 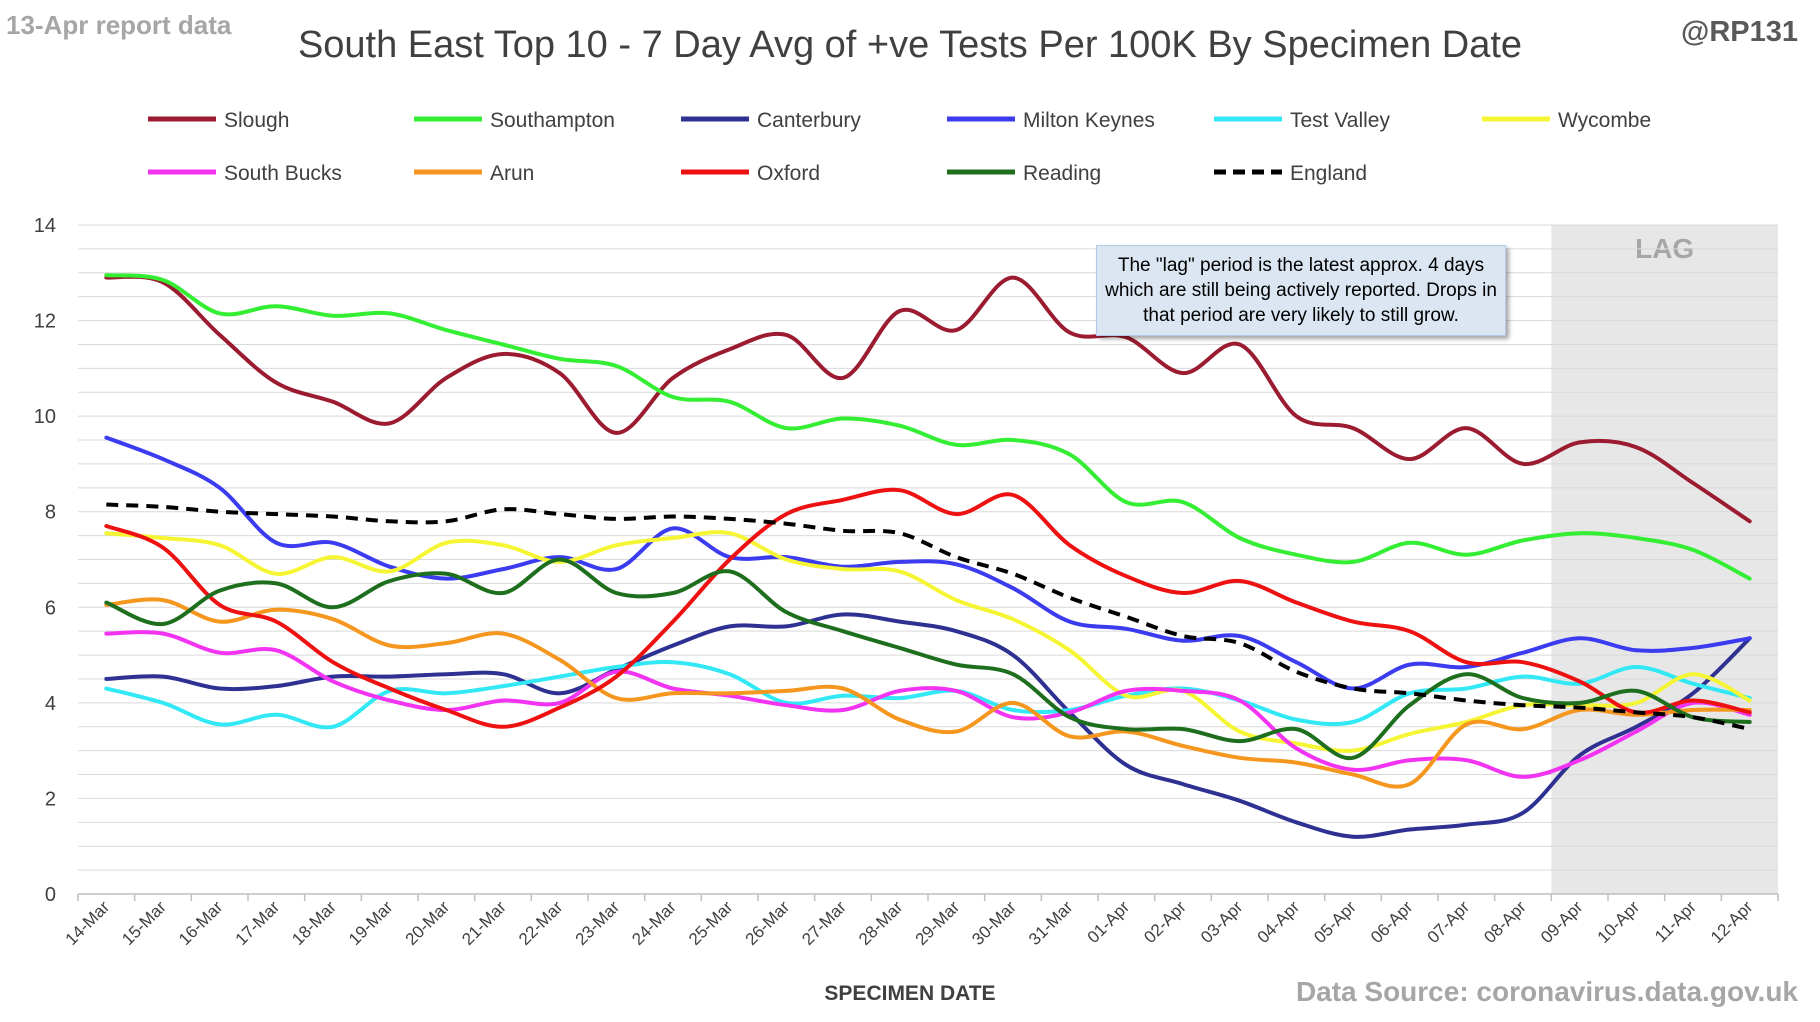 What do you see at coordinates (258, 923) in the screenshot?
I see `x-tick-label: 17-Mar` at bounding box center [258, 923].